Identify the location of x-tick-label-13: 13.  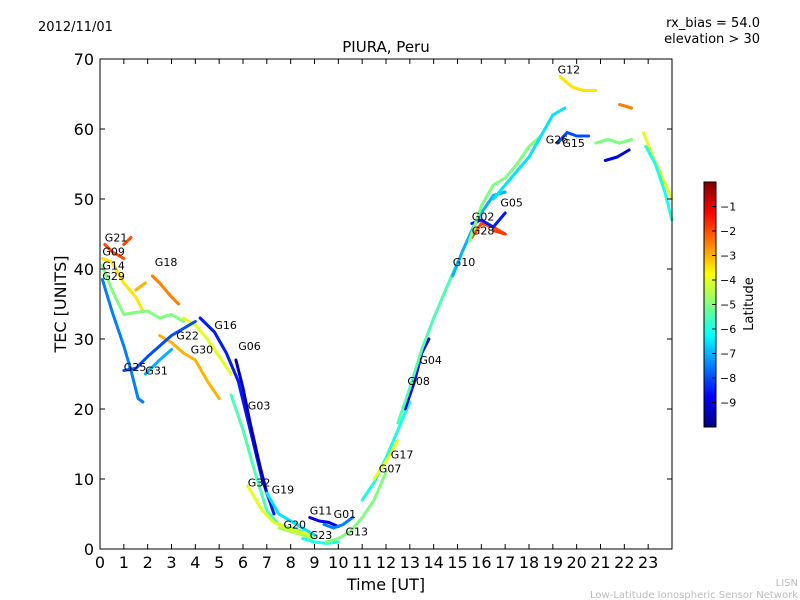
(410, 562).